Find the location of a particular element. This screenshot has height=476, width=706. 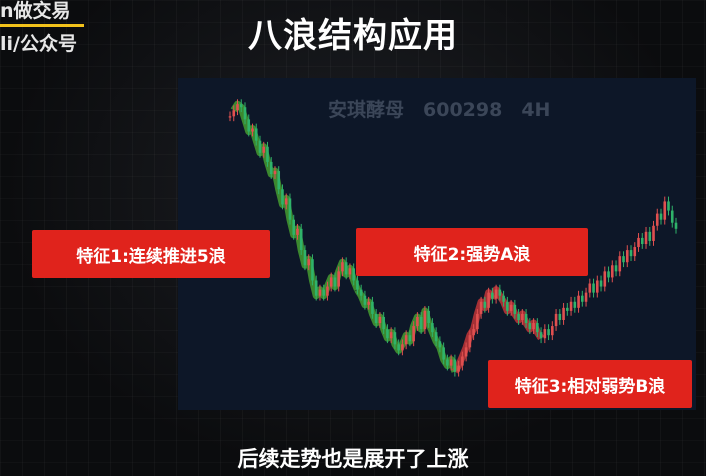

badge-feature-3: 特征3:相对弱势B浪 is located at coordinates (590, 384).